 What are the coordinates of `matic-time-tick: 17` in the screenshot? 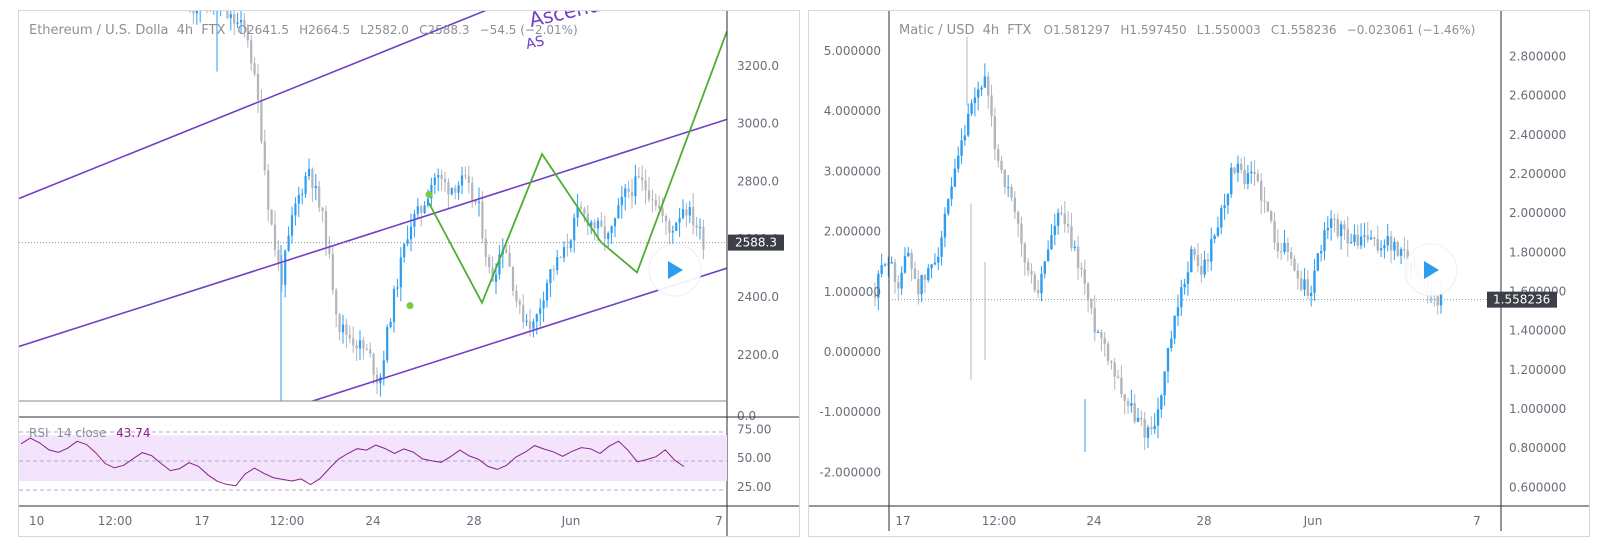 It's located at (902, 521).